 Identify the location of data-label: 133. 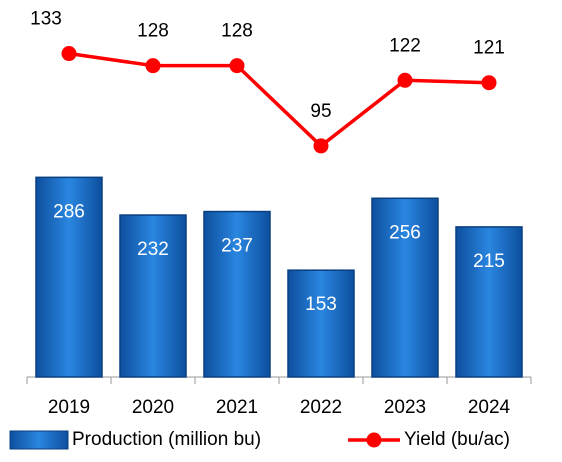
(46, 19).